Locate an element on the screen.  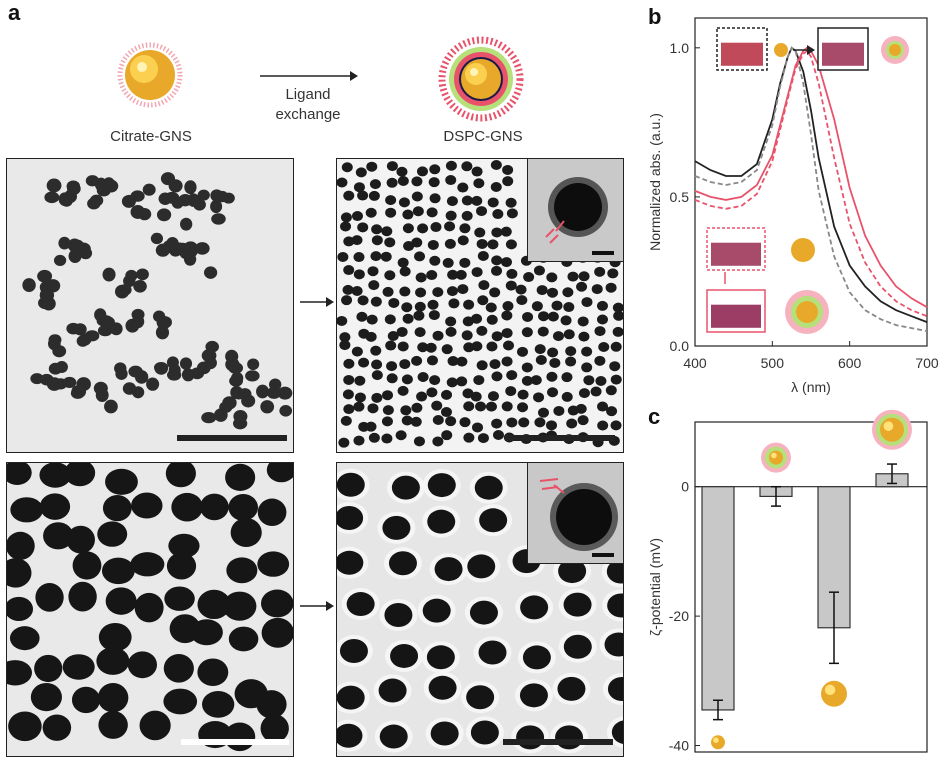
x-tick-label: 400 is located at coordinates (695, 363).